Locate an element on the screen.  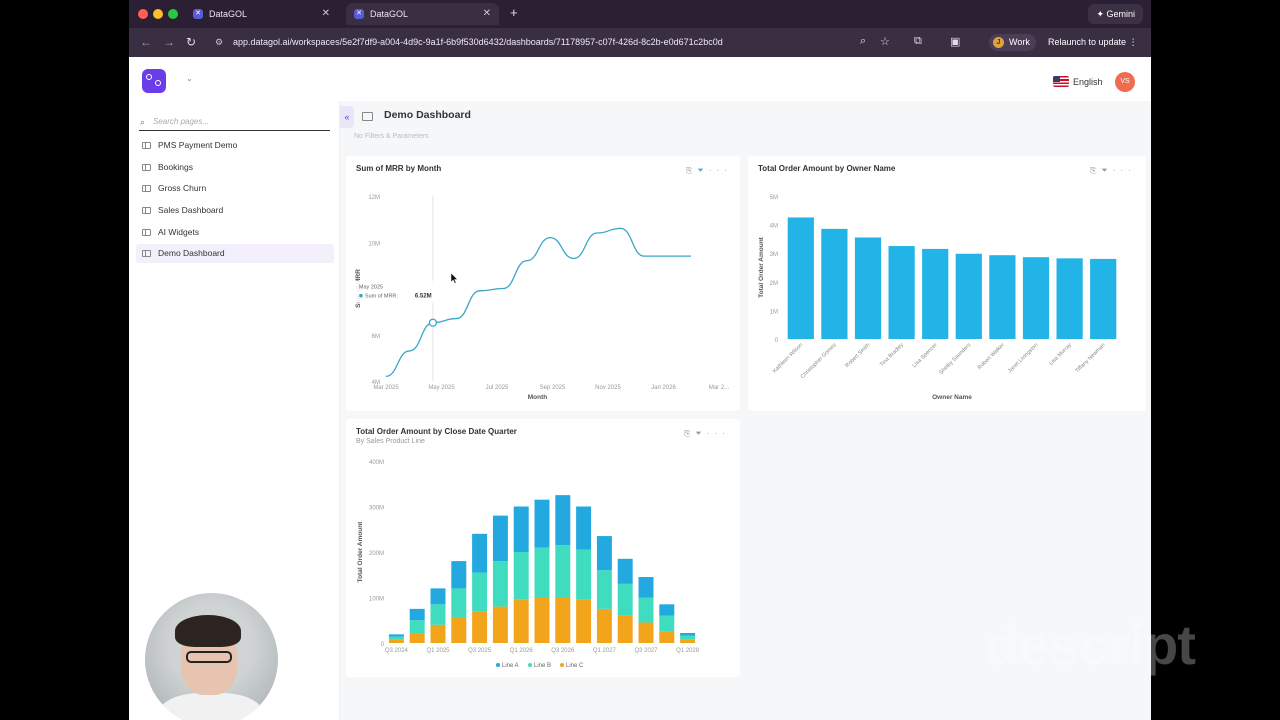
y-tick-label: 6M is located at coordinates (376, 337).